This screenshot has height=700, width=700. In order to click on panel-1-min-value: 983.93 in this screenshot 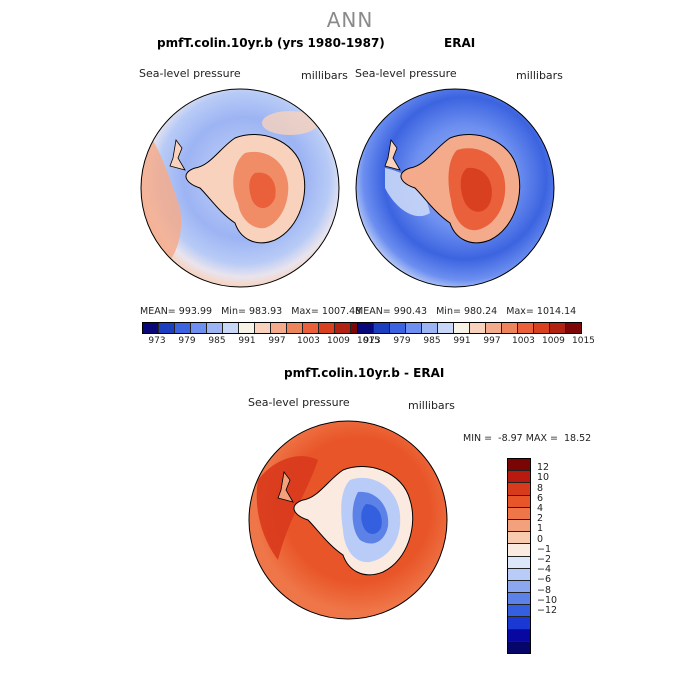, I will do `click(265, 311)`.